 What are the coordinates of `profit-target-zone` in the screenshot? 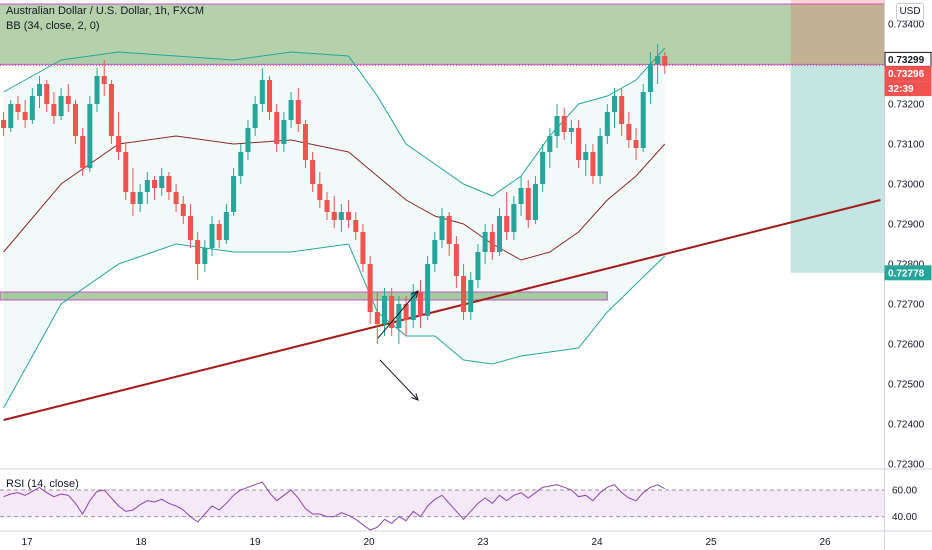 It's located at (837, 168).